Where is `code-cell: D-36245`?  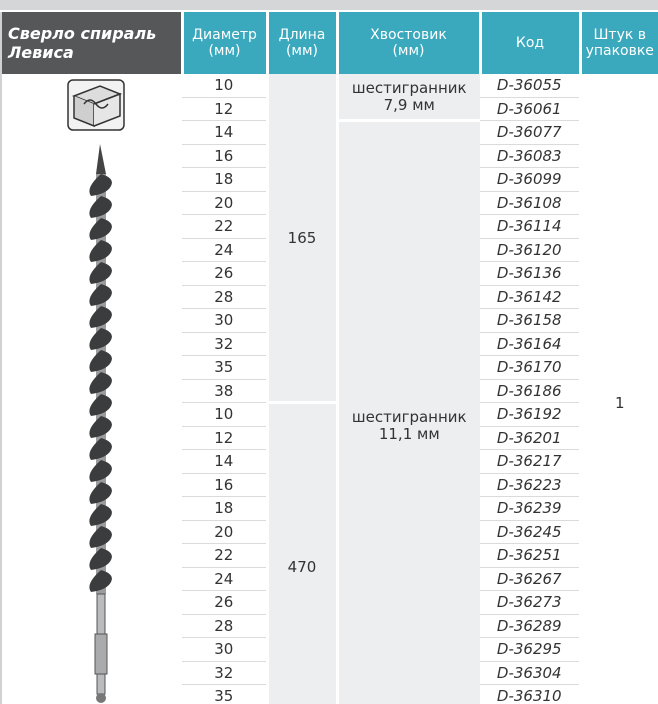
code-cell: D-36245 is located at coordinates (530, 532).